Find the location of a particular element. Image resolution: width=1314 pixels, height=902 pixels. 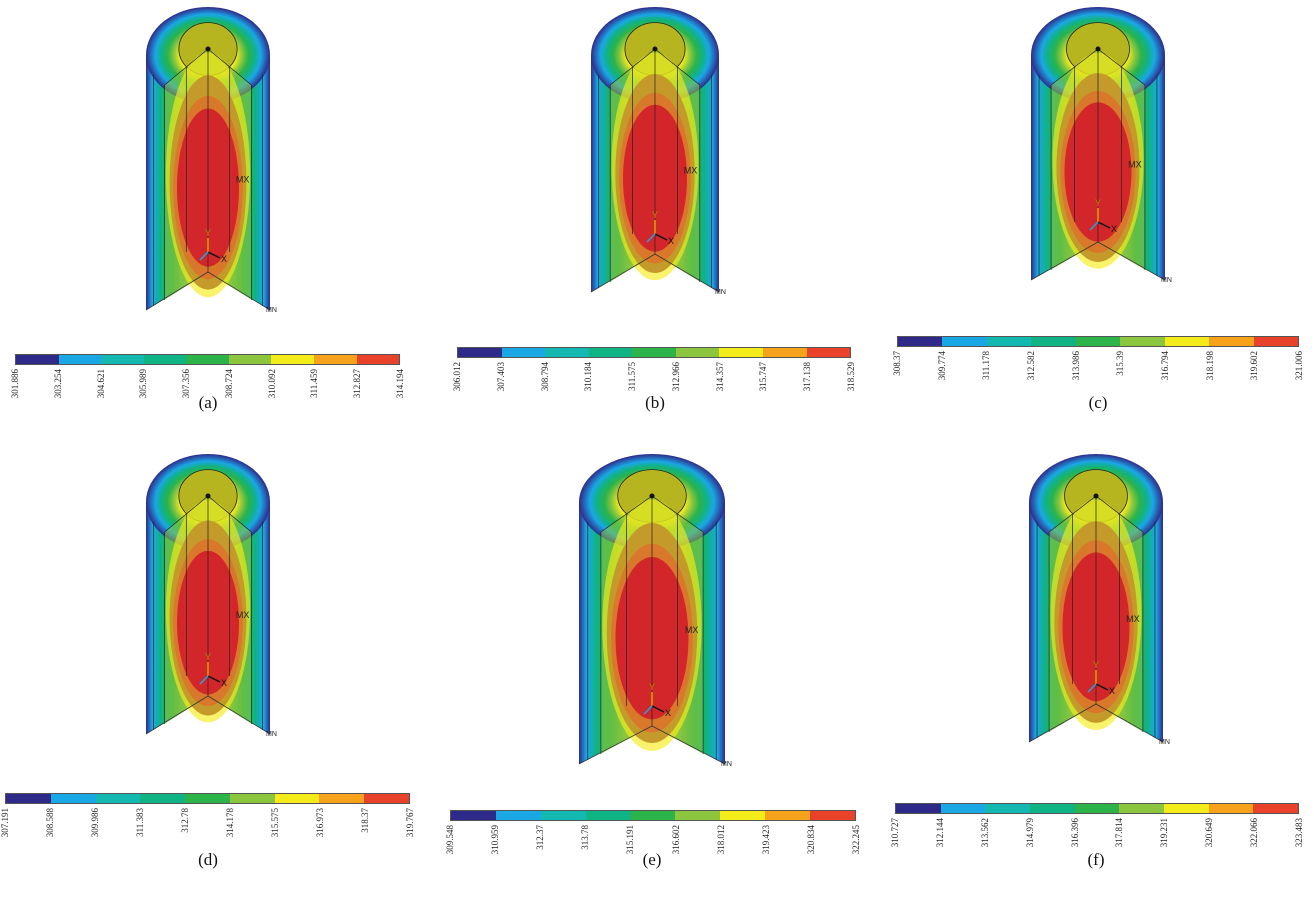

legend-tick-label: 312.966 is located at coordinates (675, 377).